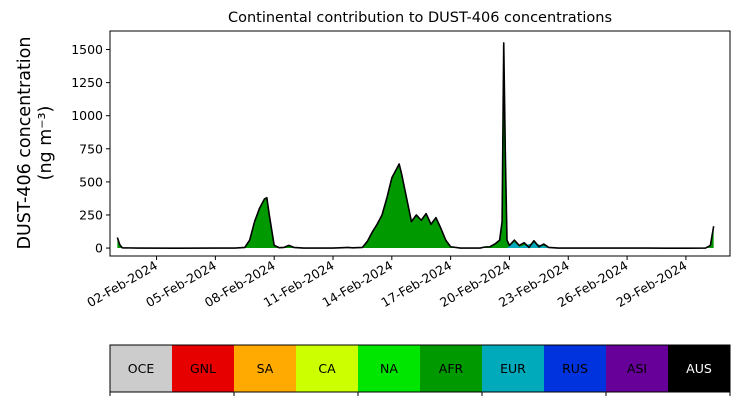  I want to click on y-tick-label: 750, so click(91, 148).